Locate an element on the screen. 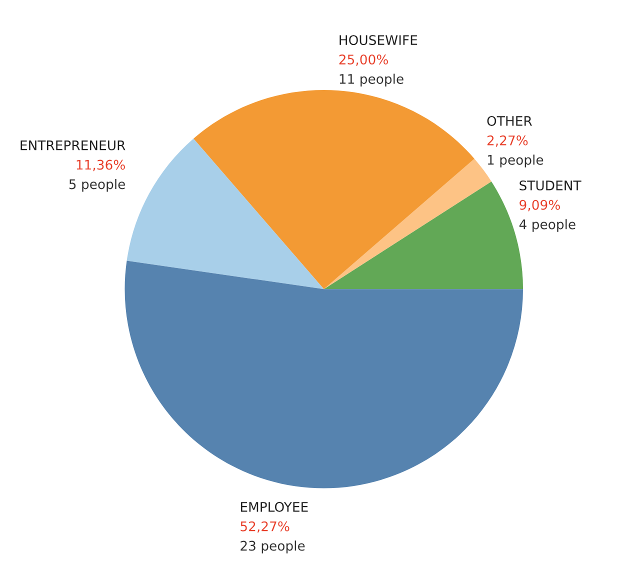 The image size is (624, 574). pie-slice is located at coordinates (225, 214).